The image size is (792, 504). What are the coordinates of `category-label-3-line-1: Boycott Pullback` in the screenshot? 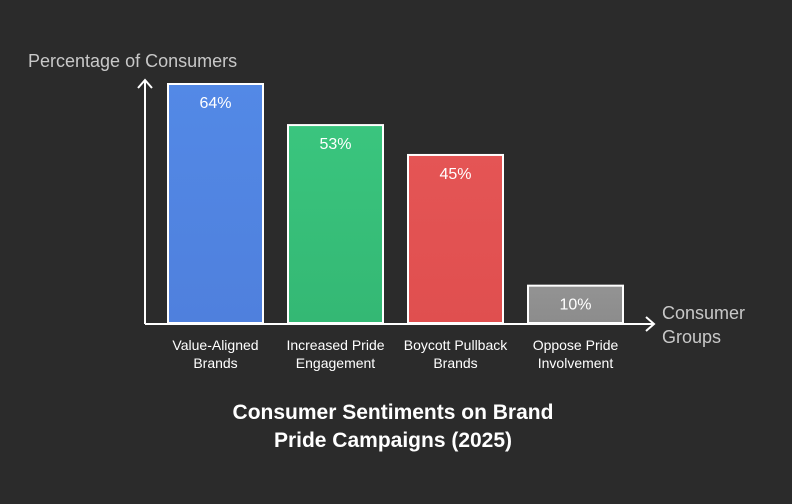 It's located at (456, 345).